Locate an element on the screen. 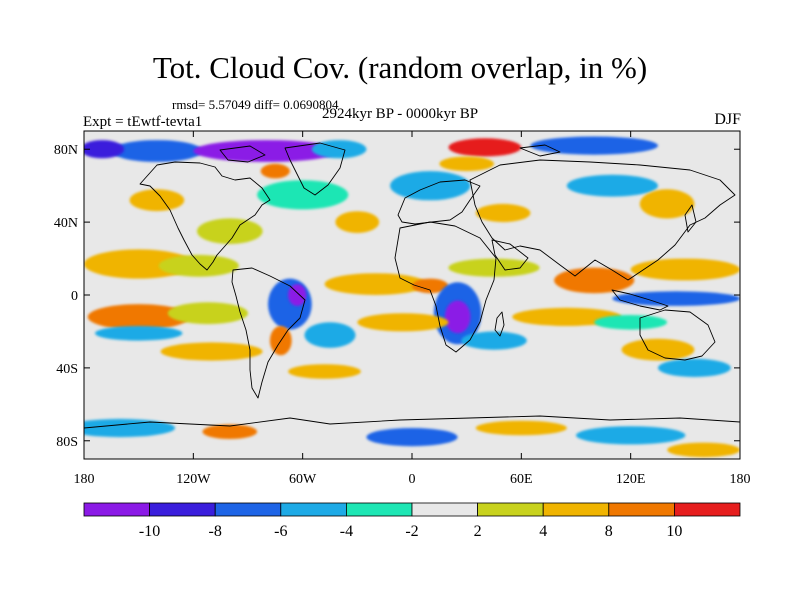  colorbar: -10 -8 -6 -4 -2 2 4 8 10 is located at coordinates (412, 521).